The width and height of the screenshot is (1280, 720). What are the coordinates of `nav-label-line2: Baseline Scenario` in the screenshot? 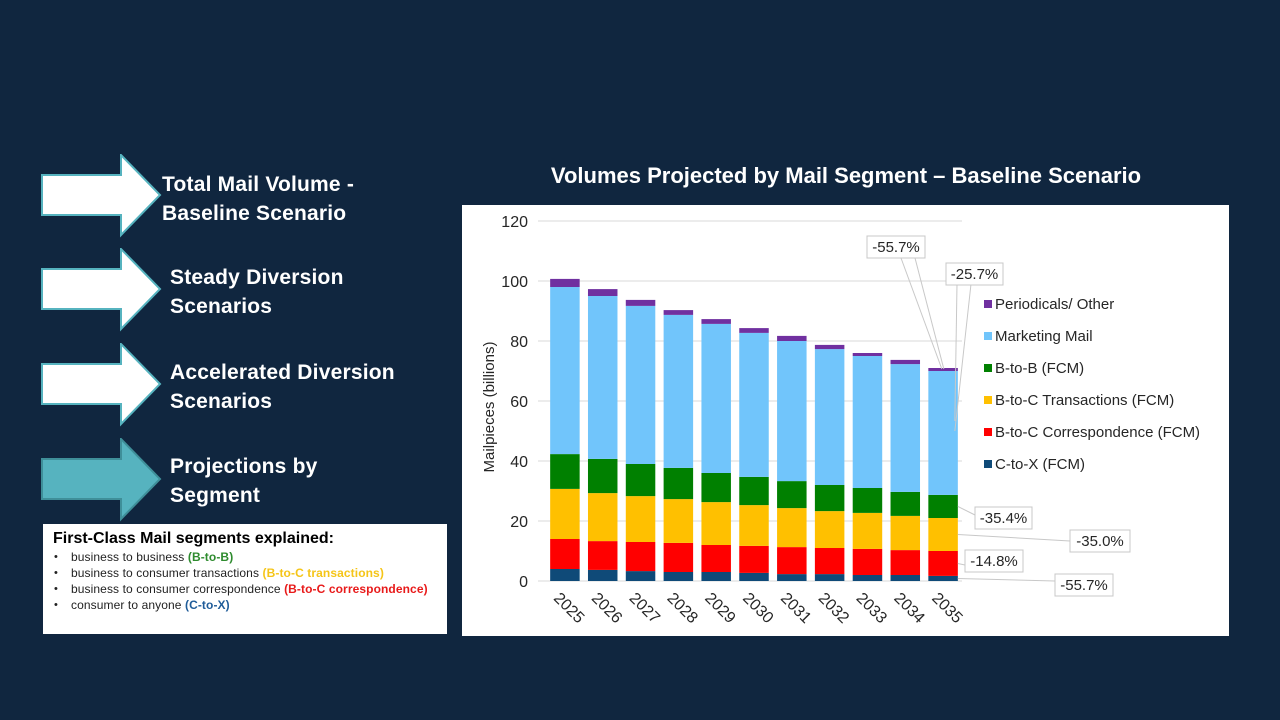 It's located at (254, 213).